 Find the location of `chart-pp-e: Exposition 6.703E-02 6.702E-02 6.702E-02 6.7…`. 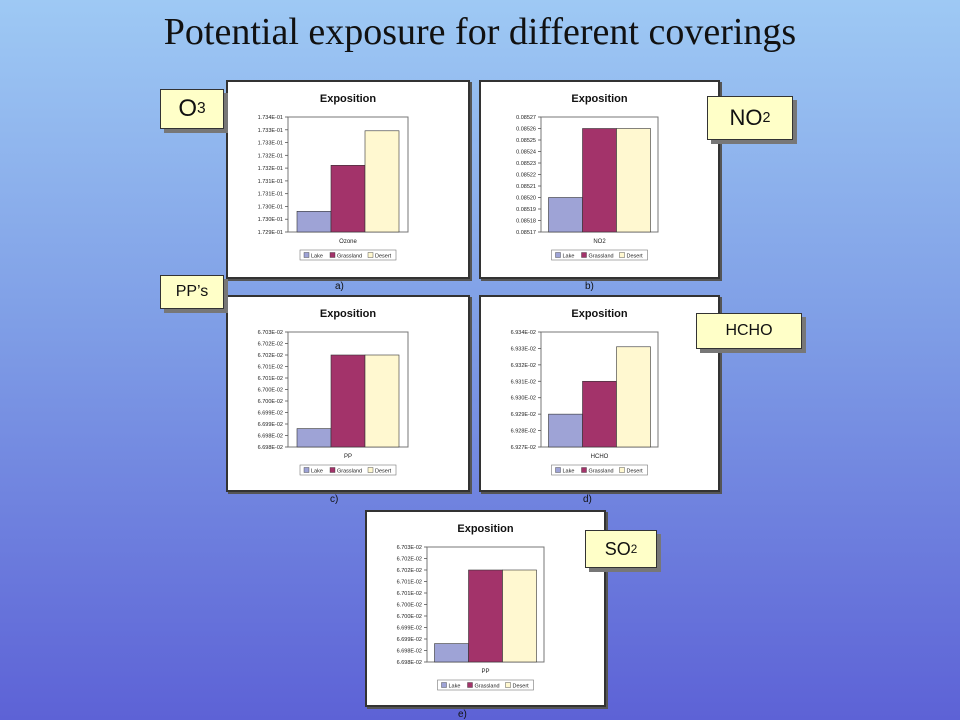

chart-pp-e: Exposition 6.703E-02 6.702E-02 6.702E-02 6.7… is located at coordinates (471, 607).